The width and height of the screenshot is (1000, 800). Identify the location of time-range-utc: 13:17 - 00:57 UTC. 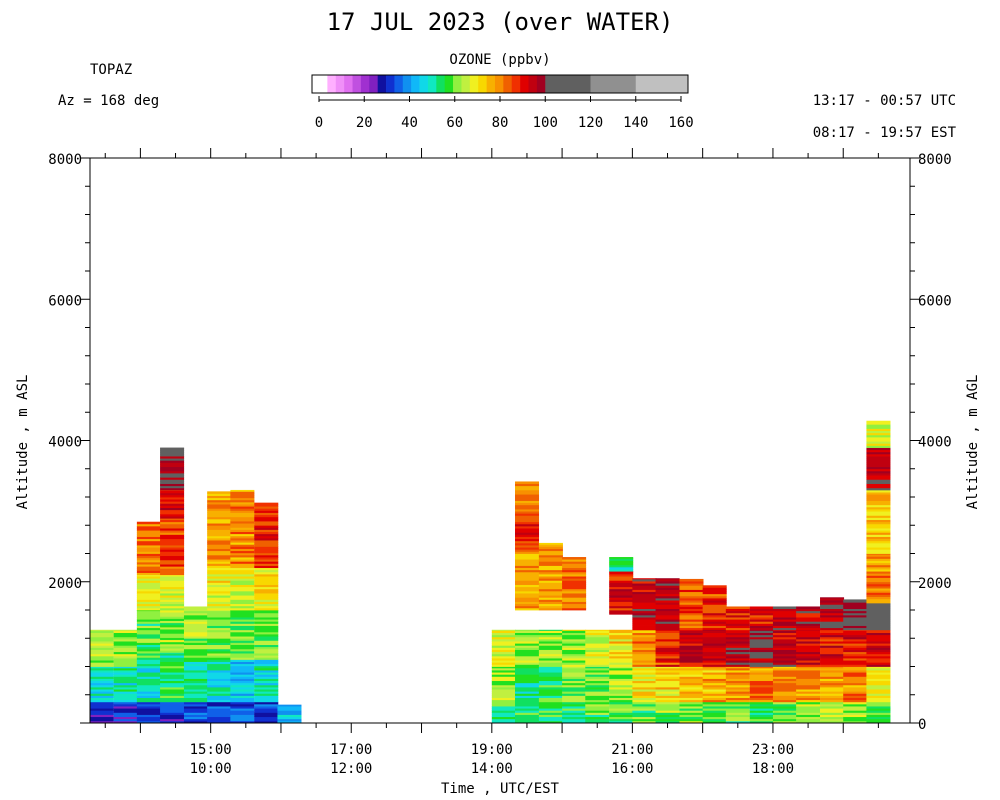
(884, 101).